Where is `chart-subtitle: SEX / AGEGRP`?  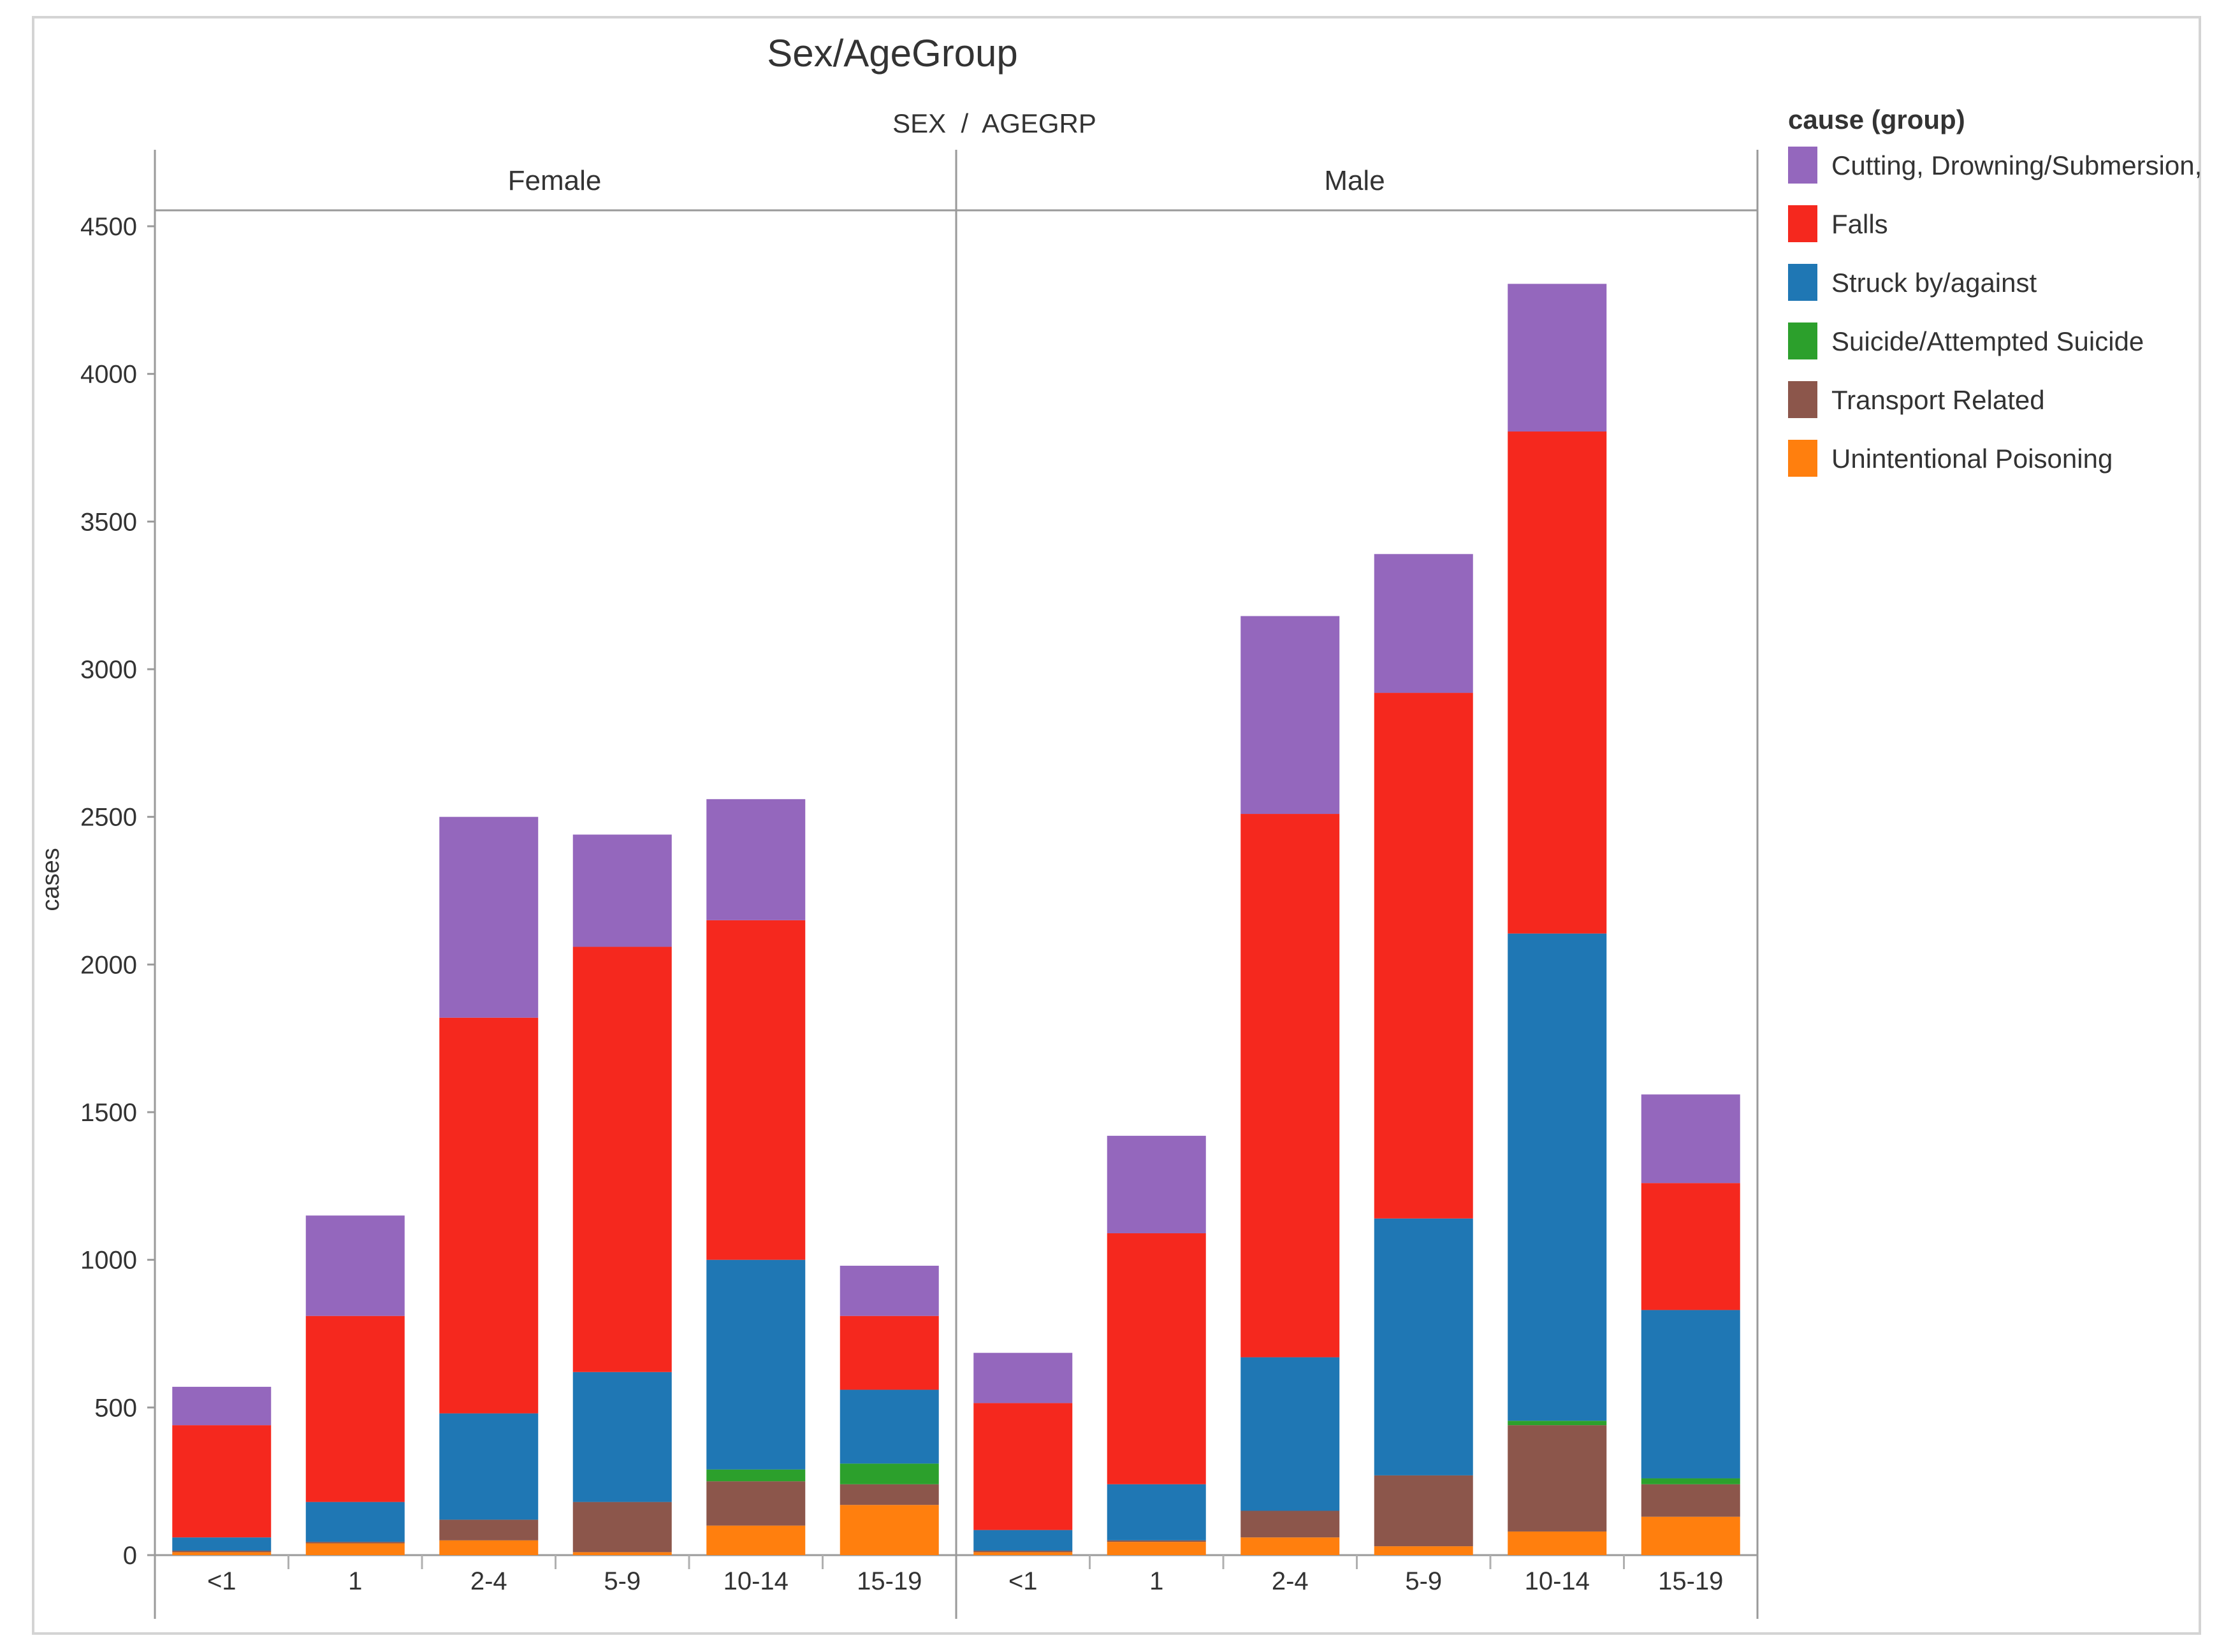
chart-subtitle: SEX / AGEGRP is located at coordinates (994, 123).